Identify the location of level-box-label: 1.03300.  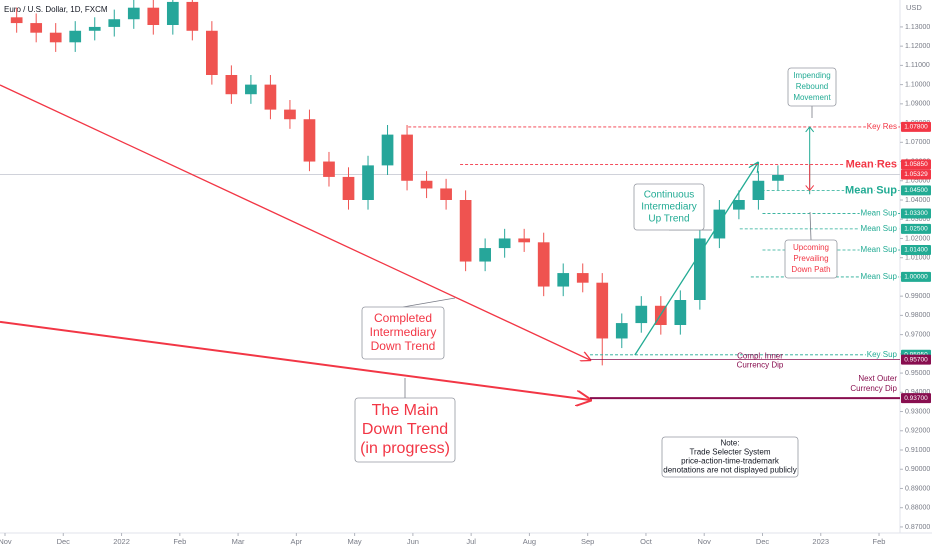
(916, 213).